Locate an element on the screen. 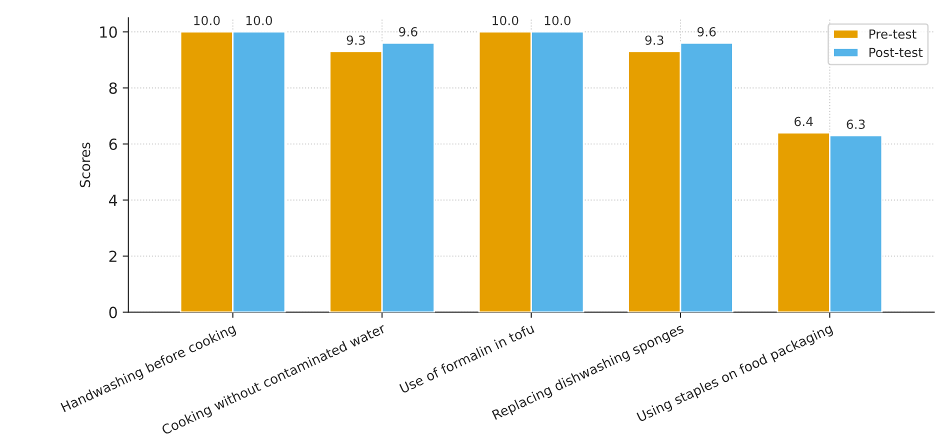  data-label: 6.4 is located at coordinates (803, 121).